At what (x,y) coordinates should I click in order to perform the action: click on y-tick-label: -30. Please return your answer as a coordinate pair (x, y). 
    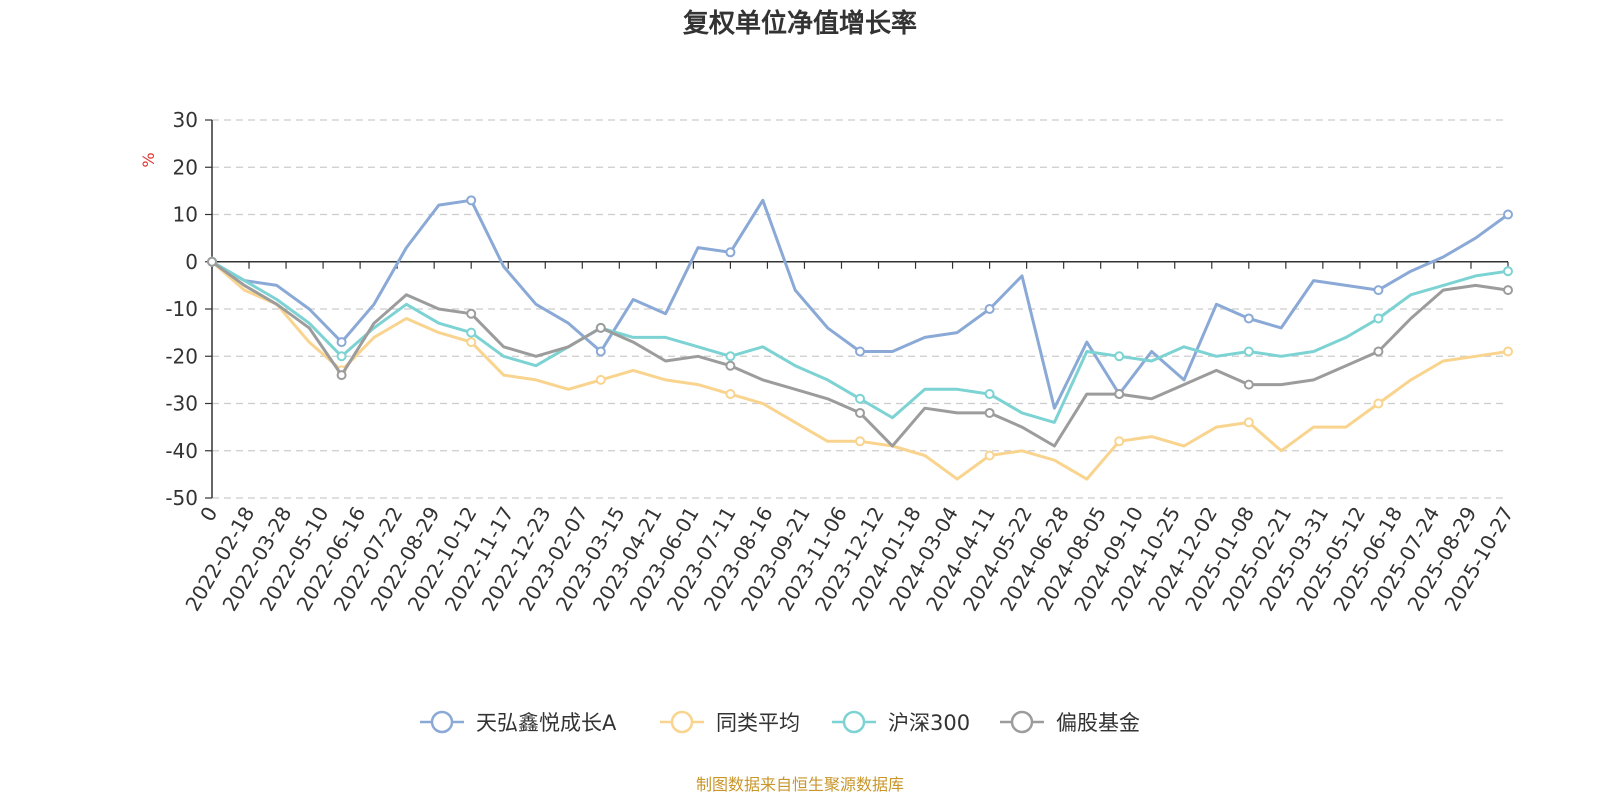
    Looking at the image, I should click on (181, 404).